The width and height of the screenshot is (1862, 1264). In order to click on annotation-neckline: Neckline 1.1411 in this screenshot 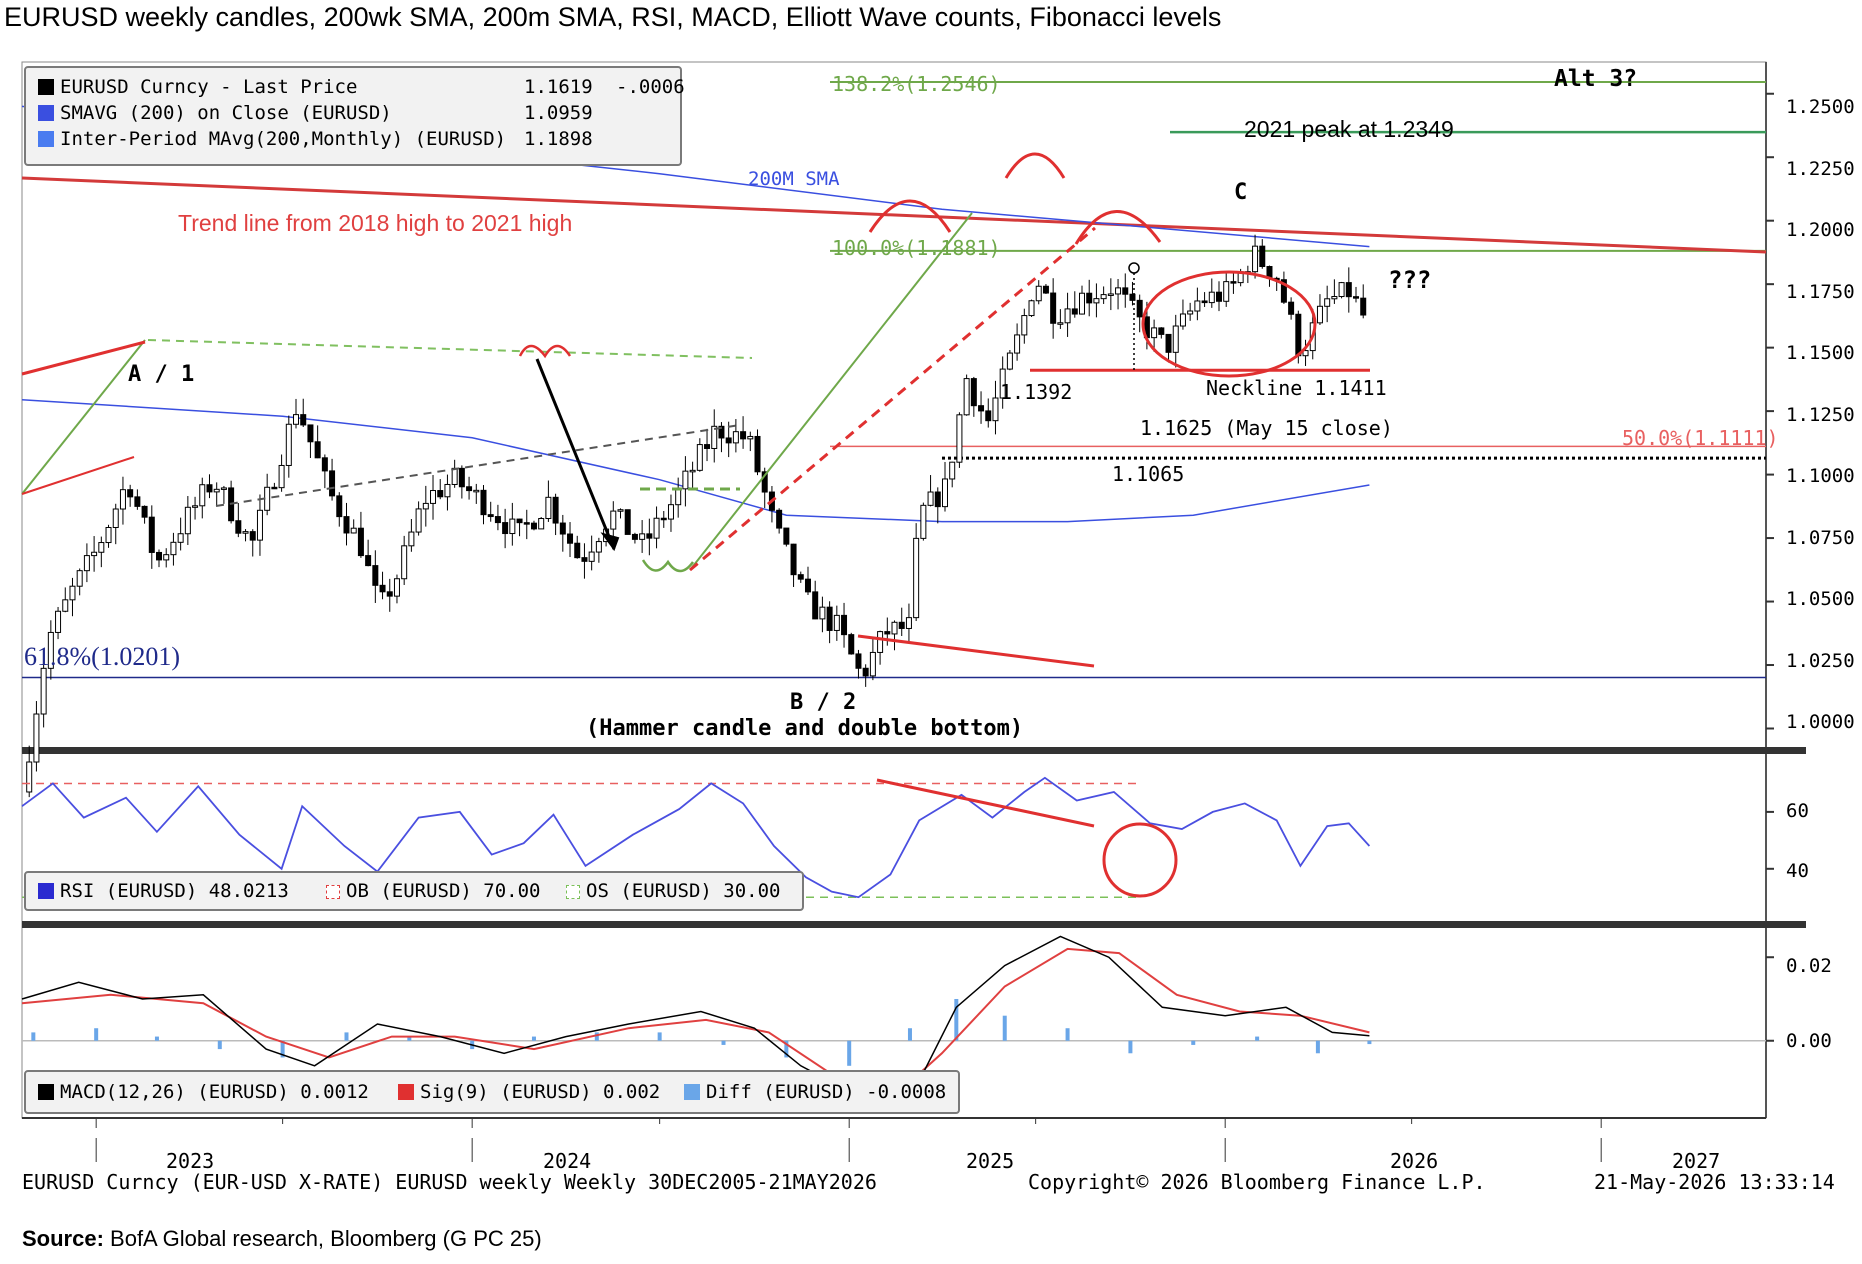, I will do `click(1296, 388)`.